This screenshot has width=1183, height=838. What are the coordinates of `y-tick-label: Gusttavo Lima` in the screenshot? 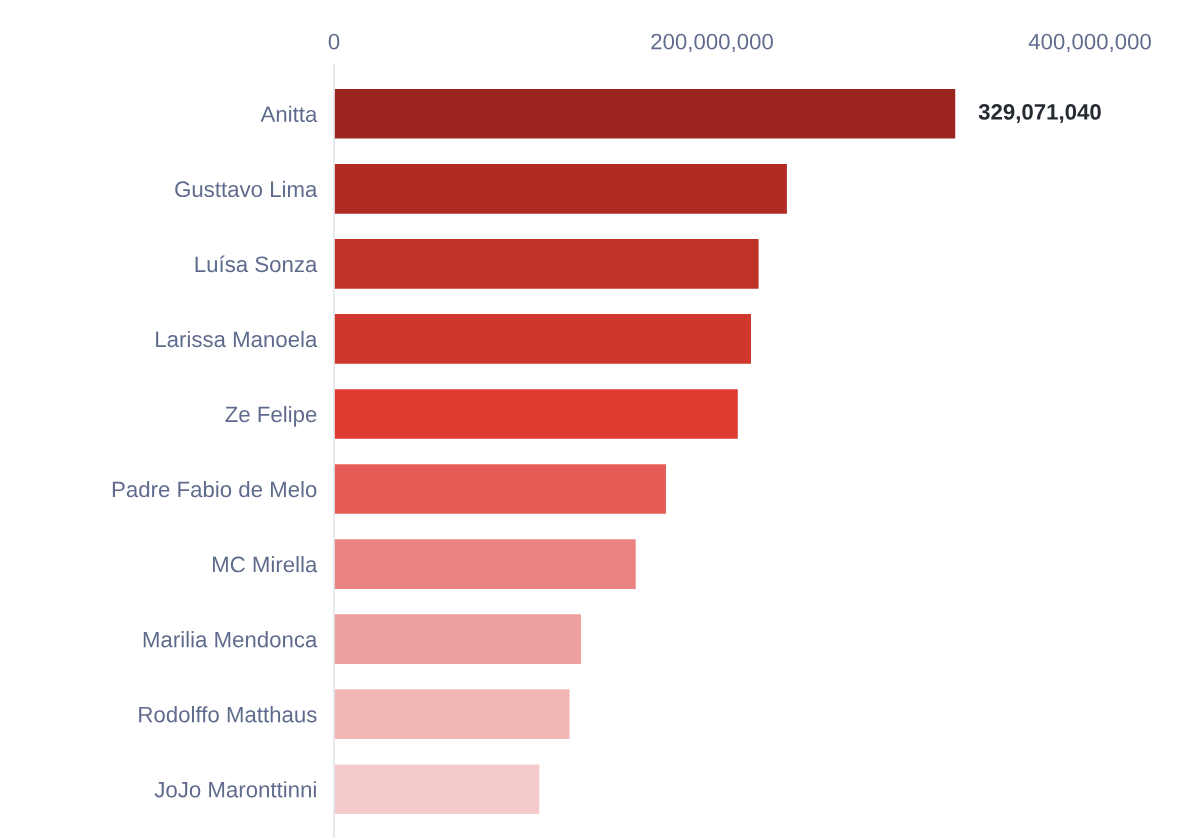 It's located at (246, 189).